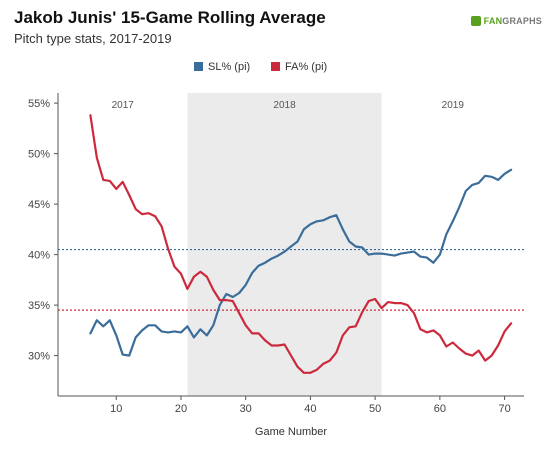 The width and height of the screenshot is (556, 454). Describe the element at coordinates (284, 105) in the screenshot. I see `season-label-2018: 2018` at that location.